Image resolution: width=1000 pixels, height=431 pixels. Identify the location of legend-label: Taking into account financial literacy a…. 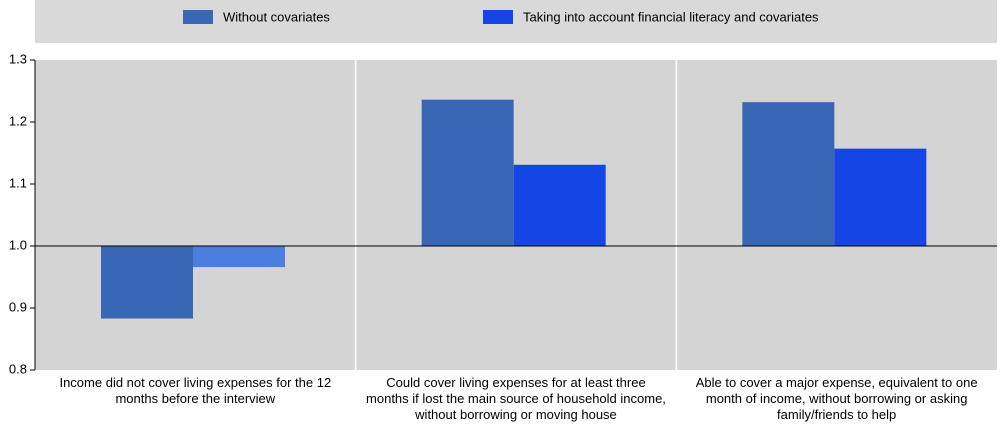
(671, 16).